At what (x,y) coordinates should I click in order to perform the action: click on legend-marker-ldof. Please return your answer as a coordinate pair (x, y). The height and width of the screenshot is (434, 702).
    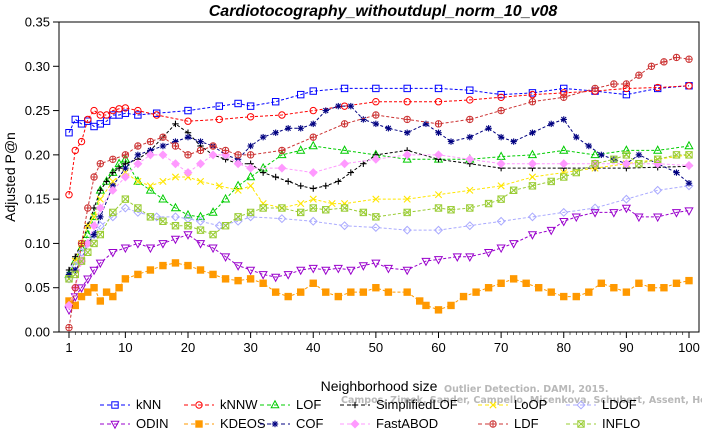
    Looking at the image, I should click on (581, 405).